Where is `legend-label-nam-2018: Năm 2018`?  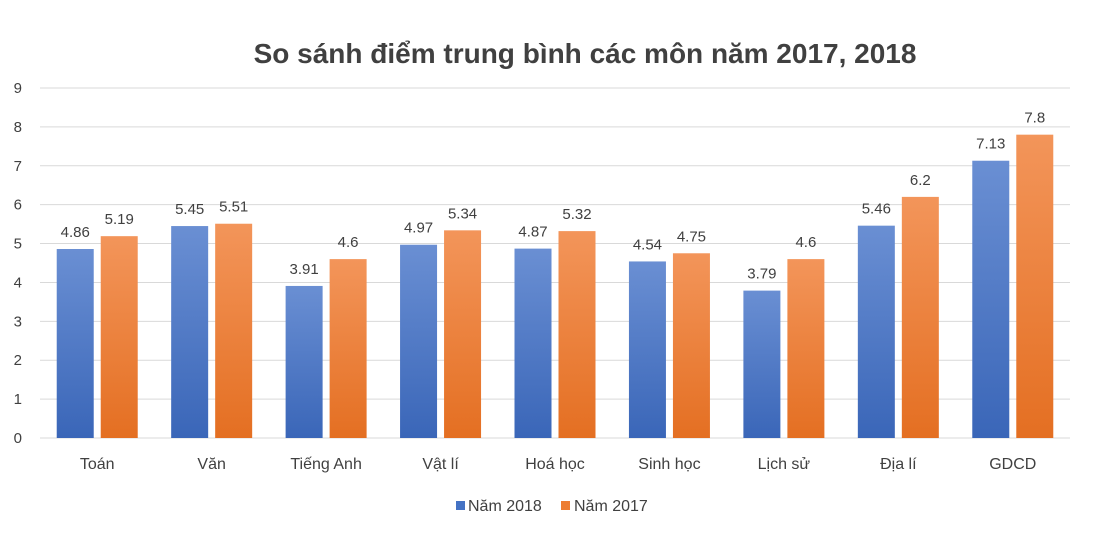
legend-label-nam-2018: Năm 2018 is located at coordinates (505, 506).